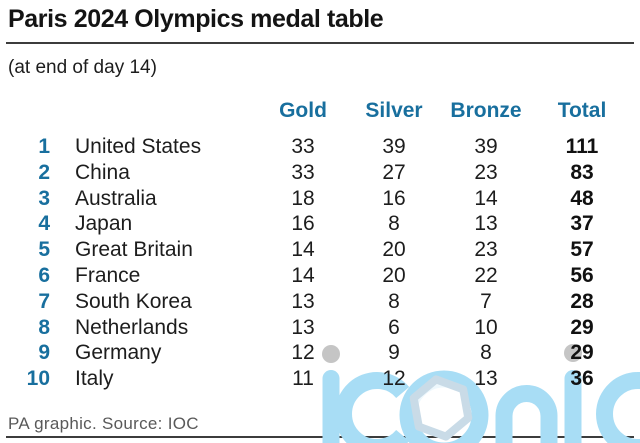 The width and height of the screenshot is (640, 443). I want to click on table-row: 1 United States 33 39 39 111, so click(320, 147).